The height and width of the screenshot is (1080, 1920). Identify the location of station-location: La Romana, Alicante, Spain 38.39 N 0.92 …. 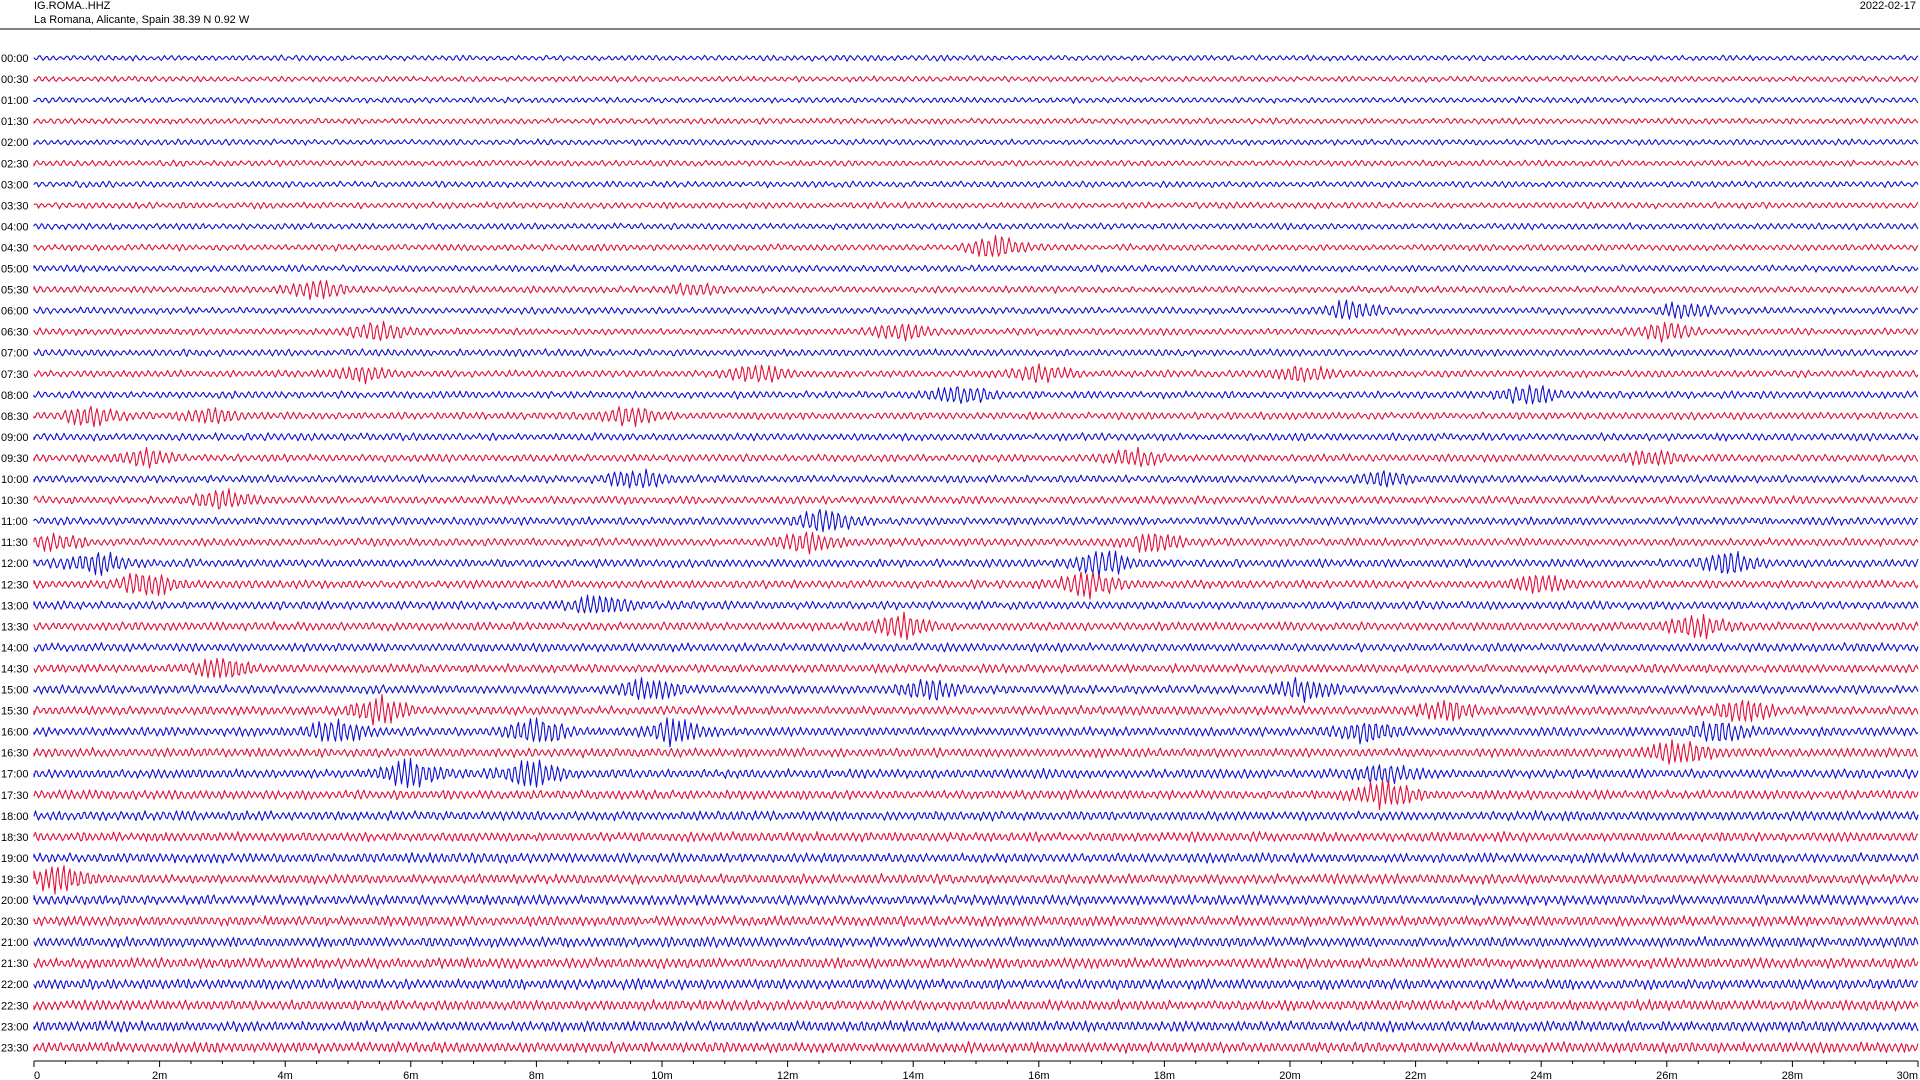
(142, 20).